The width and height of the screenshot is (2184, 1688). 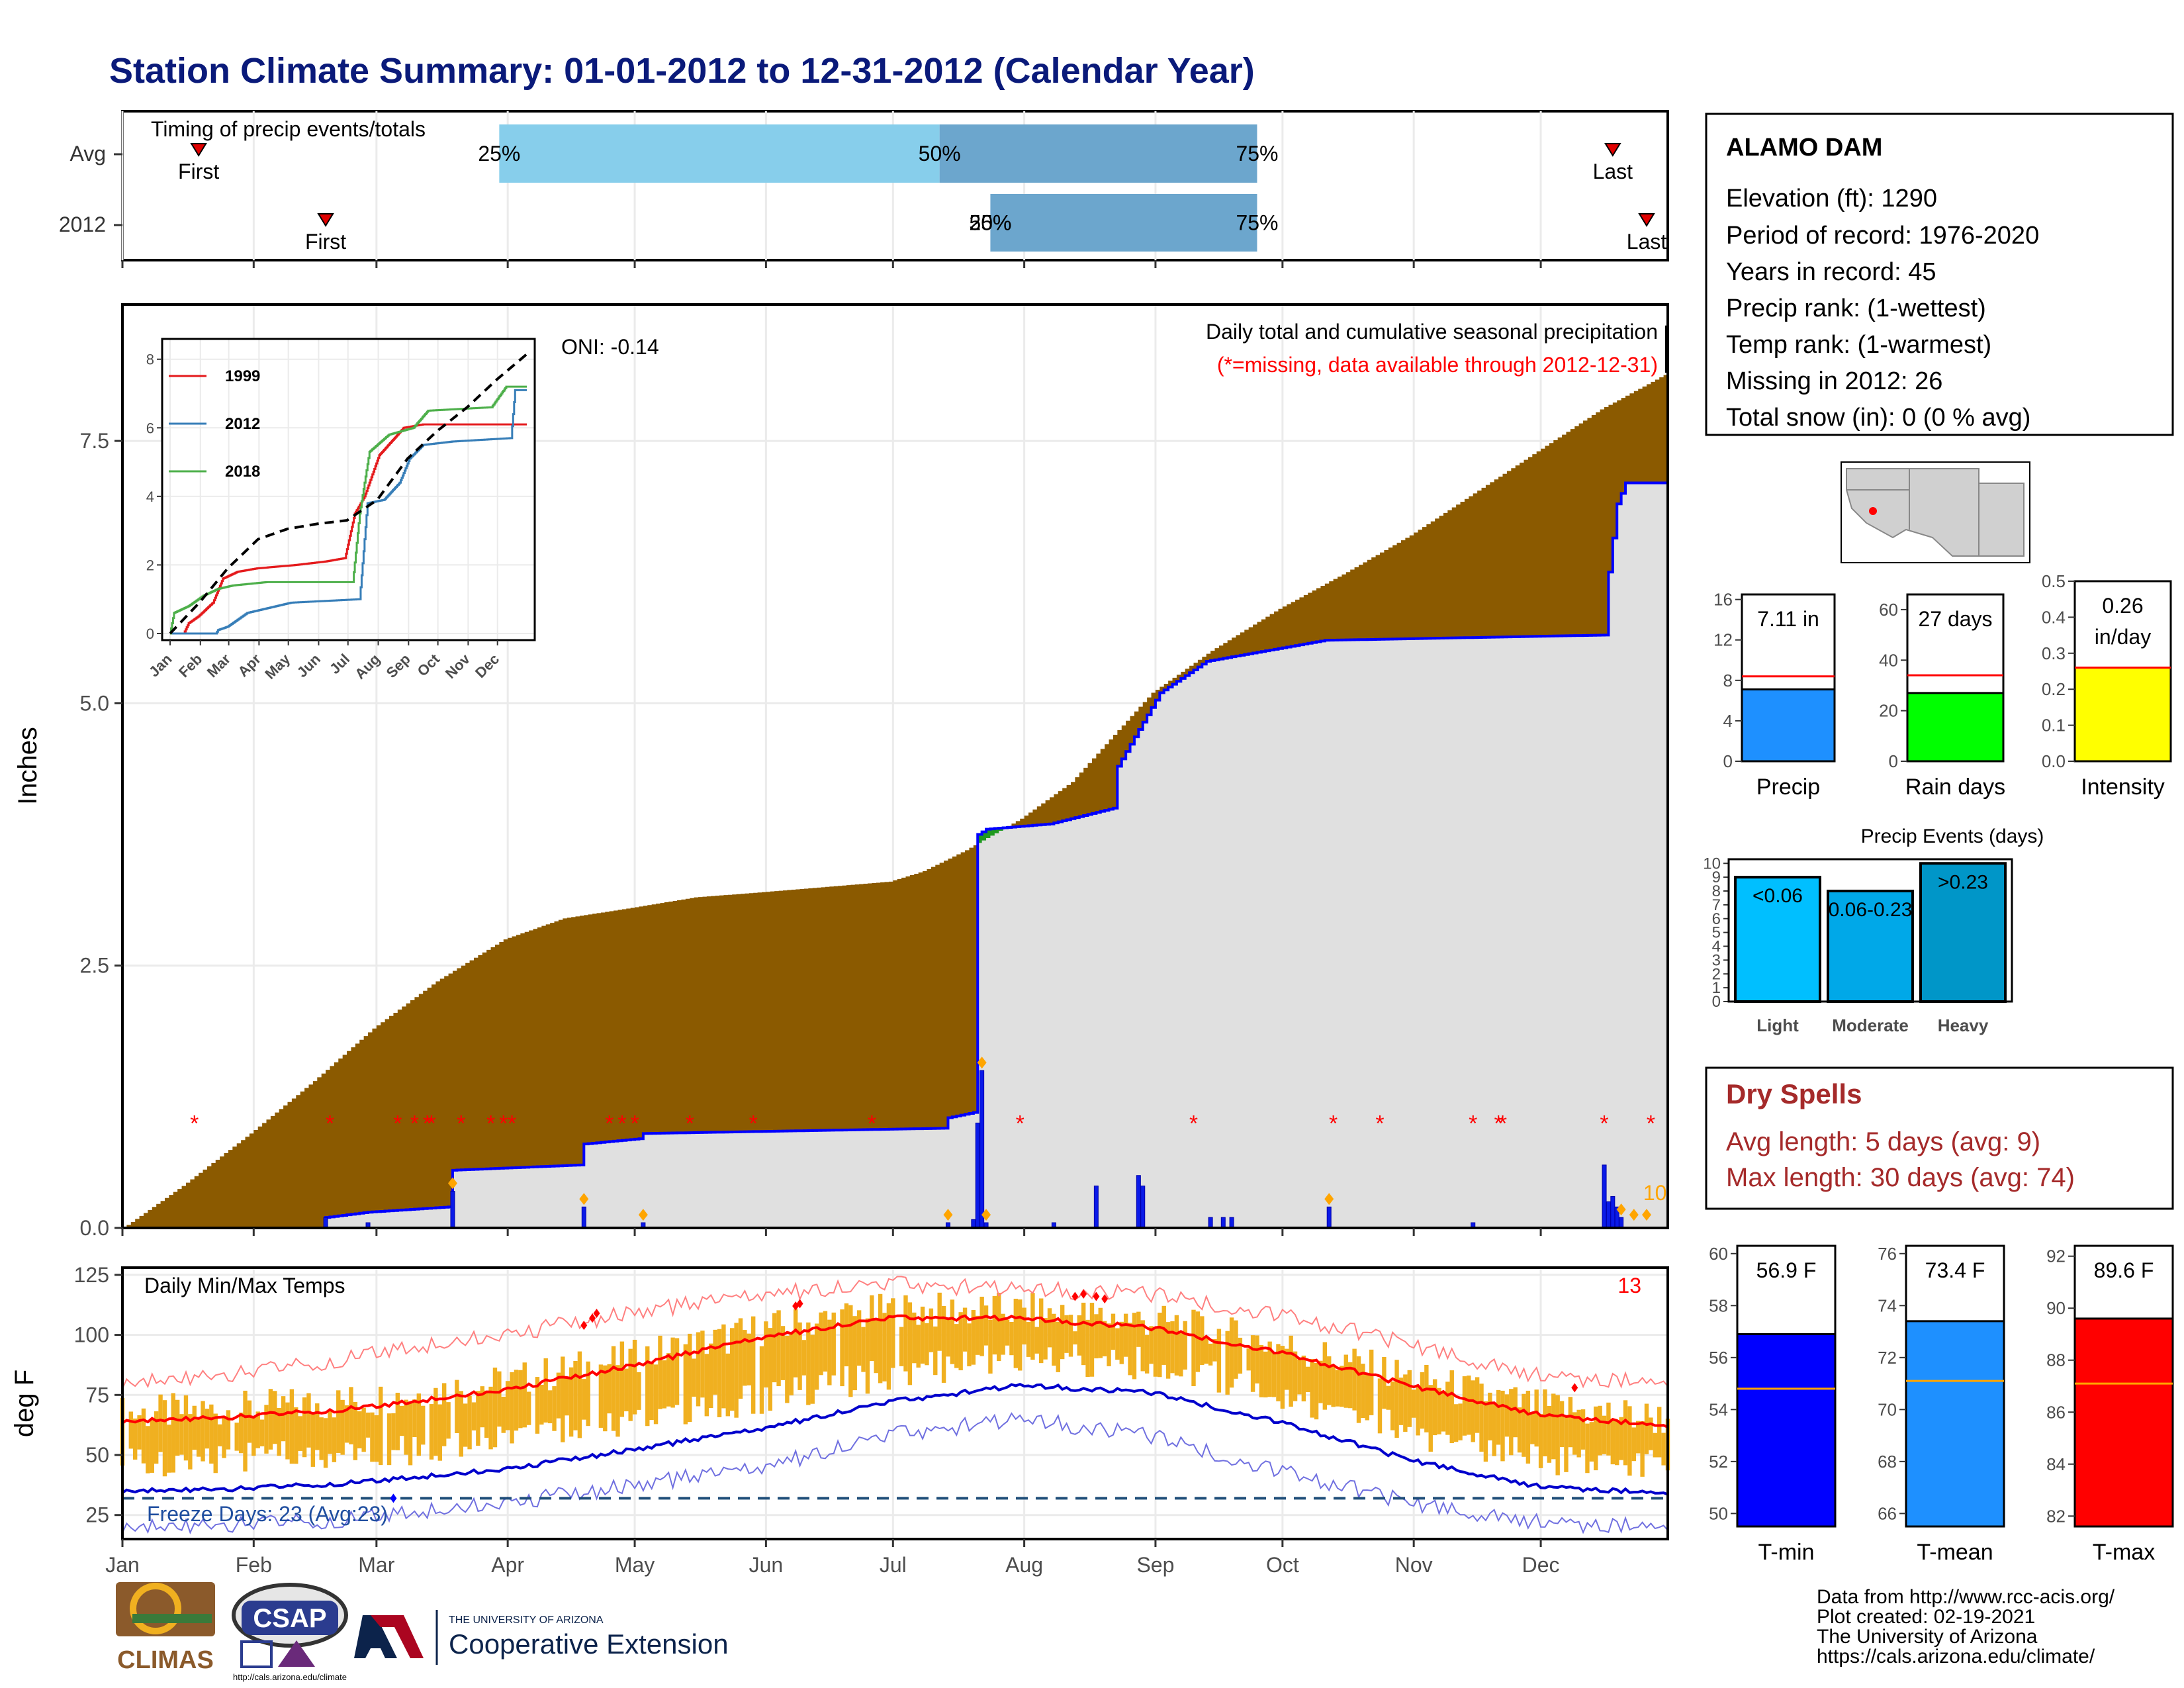 What do you see at coordinates (97, 1395) in the screenshot?
I see `temp-ytick-label: 75` at bounding box center [97, 1395].